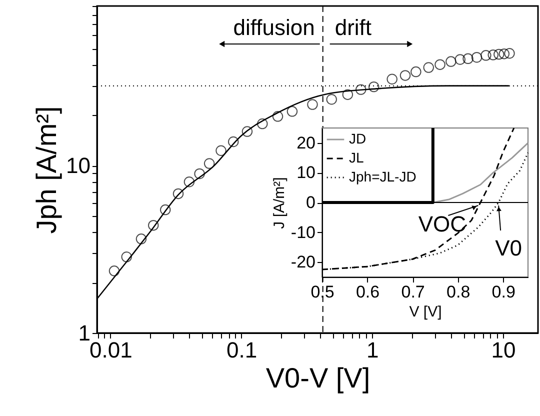 The height and width of the screenshot is (416, 540). Describe the element at coordinates (322, 292) in the screenshot. I see `x-tick-label: 0.5` at that location.